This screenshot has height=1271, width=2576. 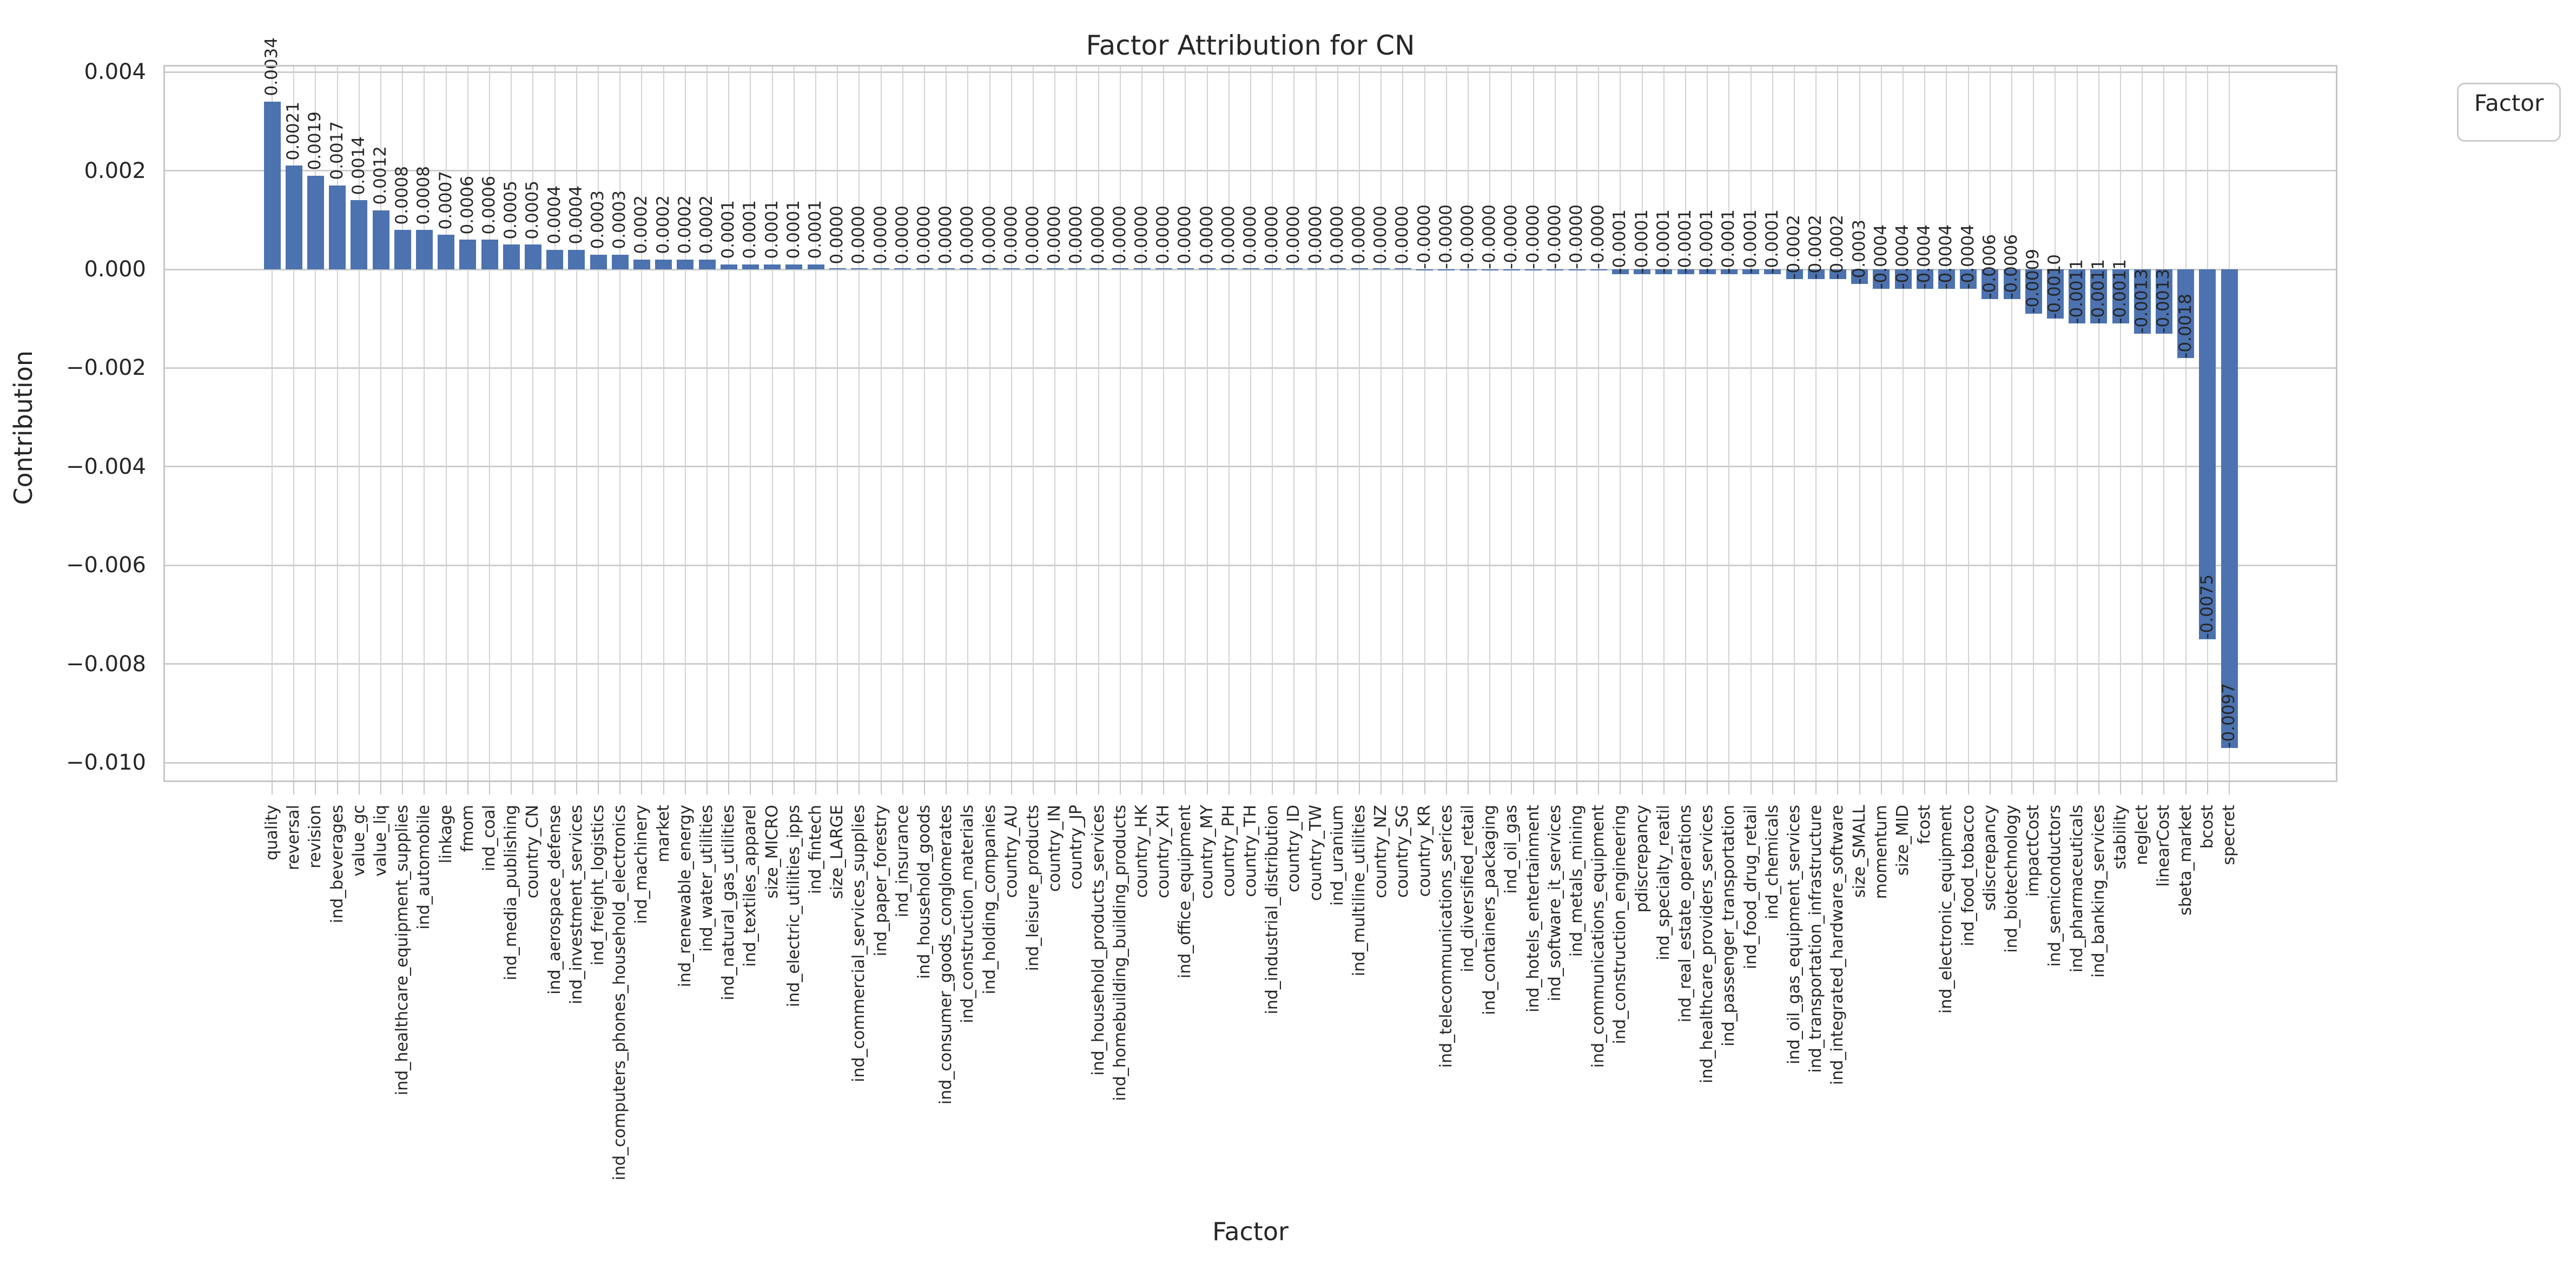 What do you see at coordinates (1685, 914) in the screenshot?
I see `x-tick-label: ind_real_estate_operations` at bounding box center [1685, 914].